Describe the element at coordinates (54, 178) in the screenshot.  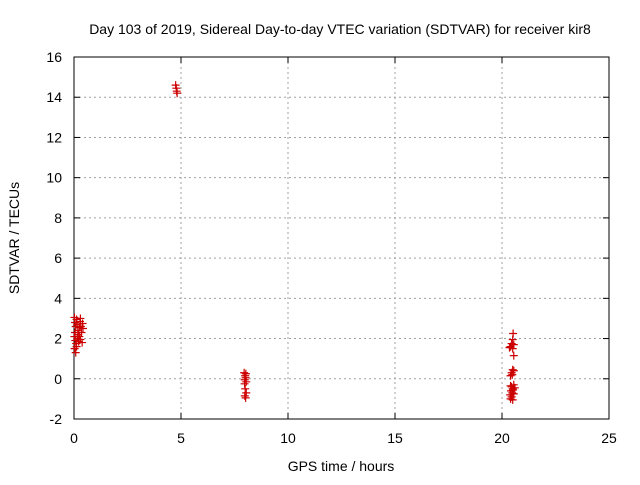
I see `y-tick-label: 10` at that location.